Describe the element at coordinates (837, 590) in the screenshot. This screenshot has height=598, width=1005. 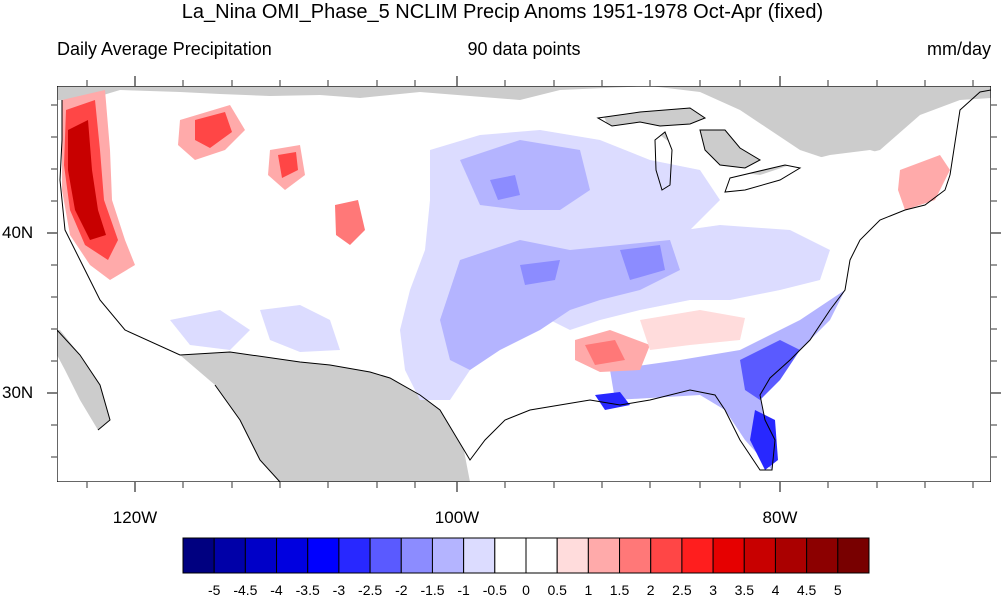
I see `colorbar-tick-label: 5` at that location.